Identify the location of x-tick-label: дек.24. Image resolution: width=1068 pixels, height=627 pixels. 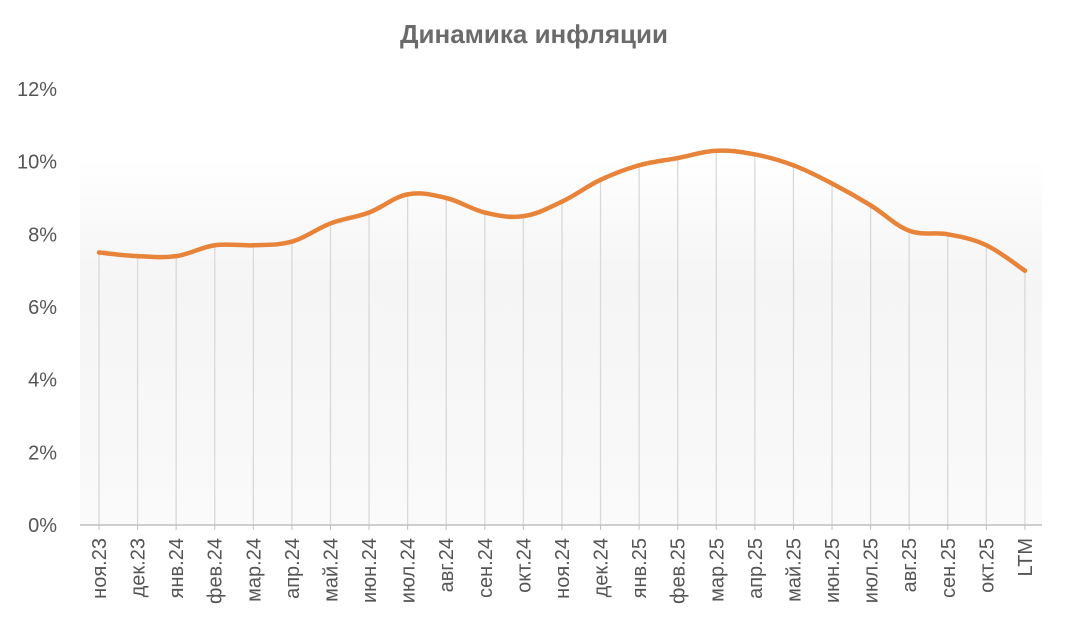
(602, 567).